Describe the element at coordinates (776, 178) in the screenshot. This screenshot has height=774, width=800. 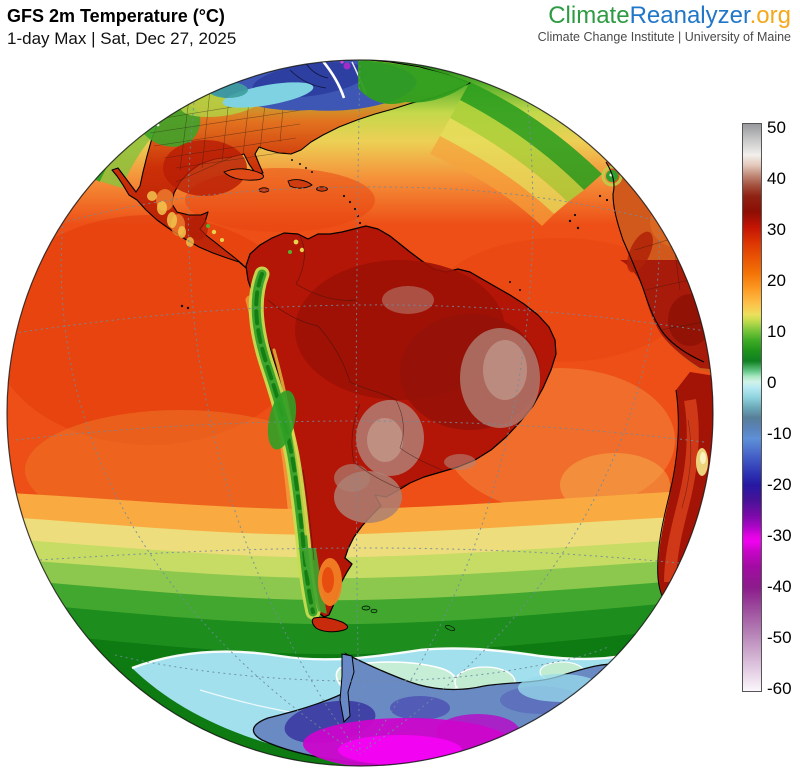
I see `colorbar-tick-label: 40` at that location.